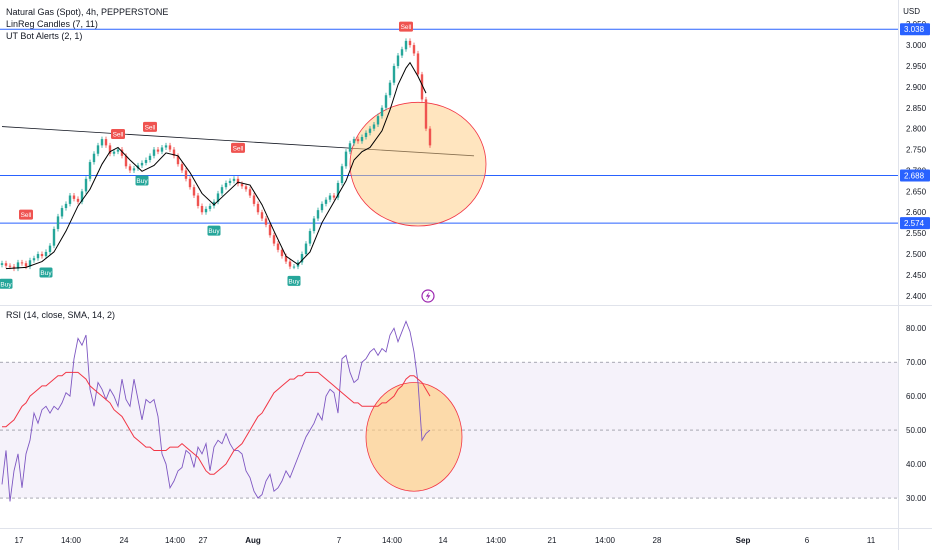 The image size is (932, 550). I want to click on indicator-utbot-label: UT Bot Alerts (2, 1), so click(44, 36).